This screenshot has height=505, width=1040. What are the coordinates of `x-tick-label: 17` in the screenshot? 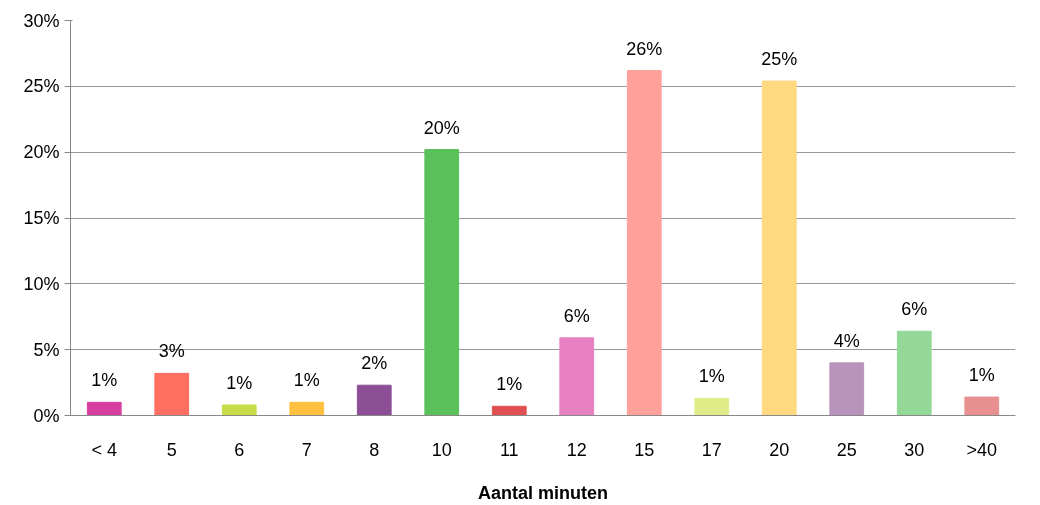 It's located at (711, 449).